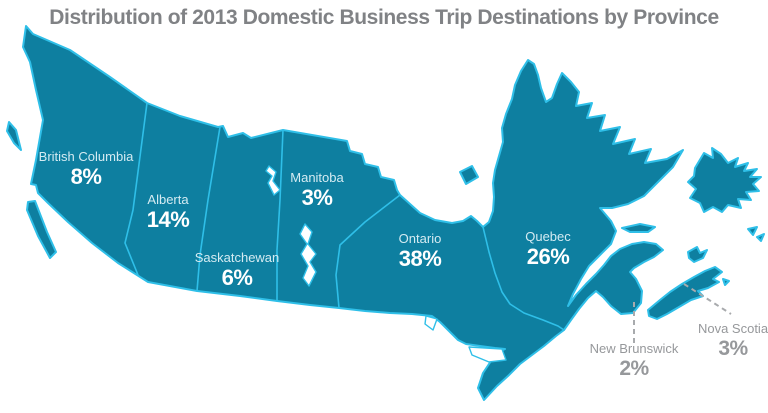 The height and width of the screenshot is (413, 768). I want to click on label-new-brunswick: New Brunswick 2%, so click(634, 361).